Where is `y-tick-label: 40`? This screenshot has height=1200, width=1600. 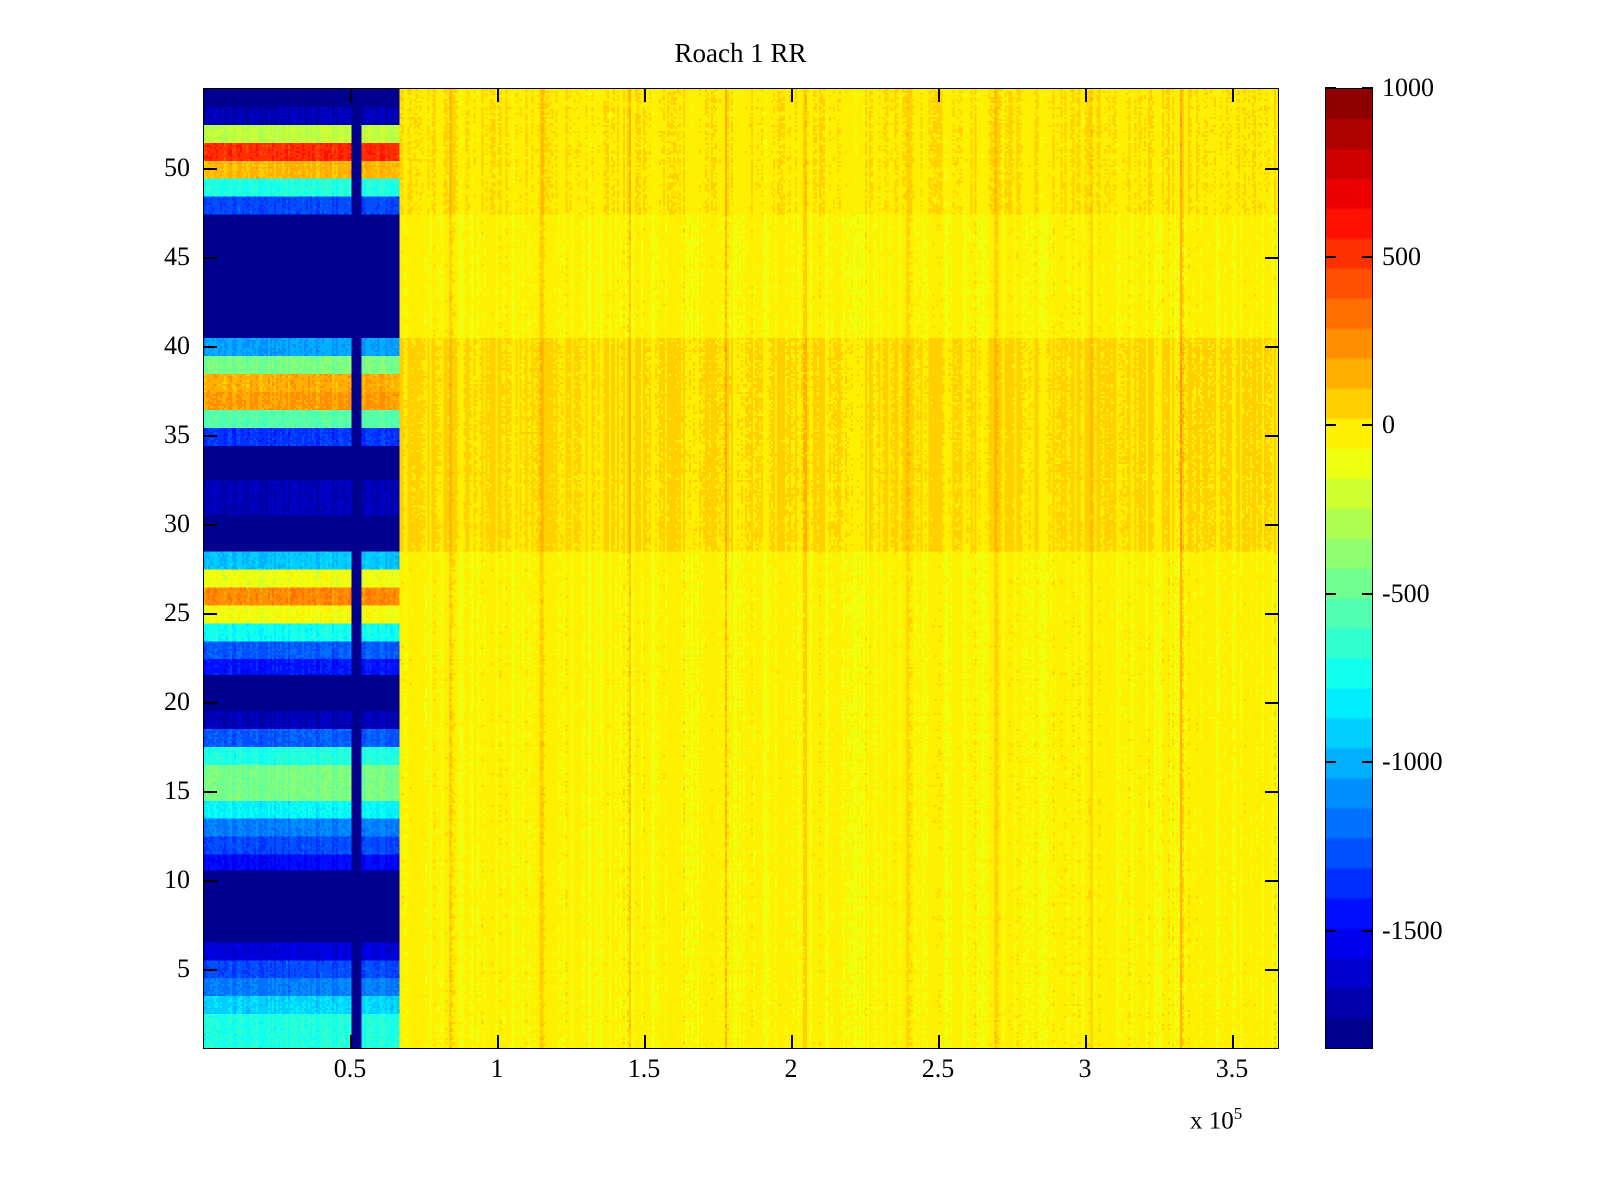
y-tick-label: 40 is located at coordinates (177, 346).